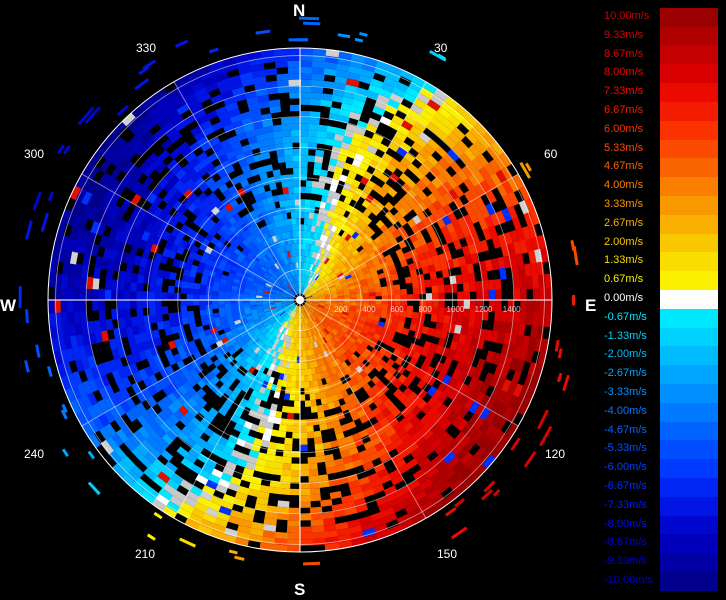 Image resolution: width=726 pixels, height=600 pixels. Describe the element at coordinates (123, 110) in the screenshot. I see `outer-echo` at that location.